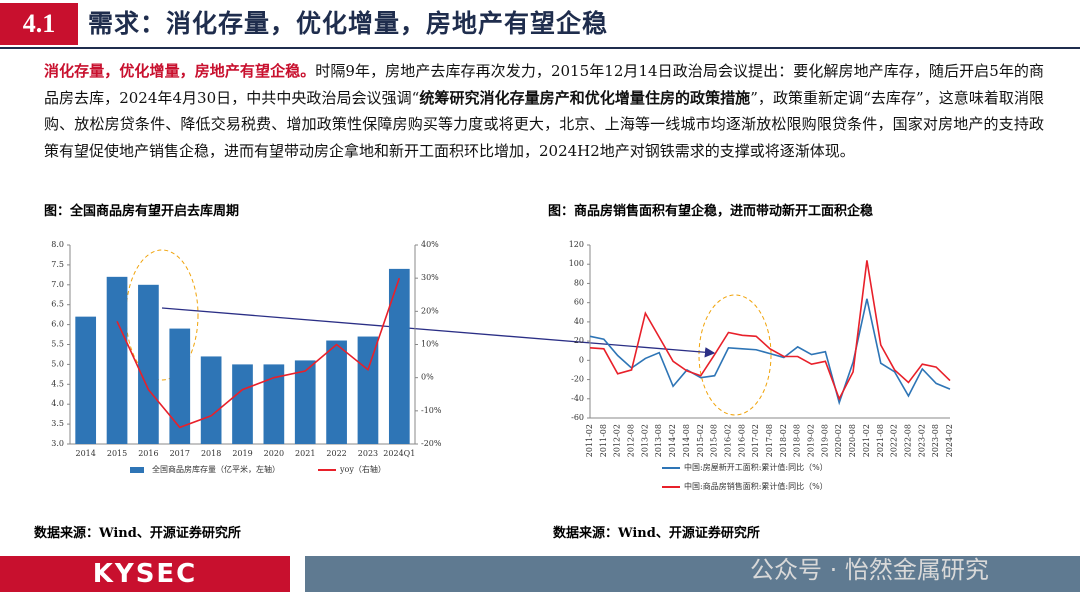 This screenshot has width=1080, height=609. What do you see at coordinates (57, 423) in the screenshot?
I see `y-tick-label: 3.5` at bounding box center [57, 423].